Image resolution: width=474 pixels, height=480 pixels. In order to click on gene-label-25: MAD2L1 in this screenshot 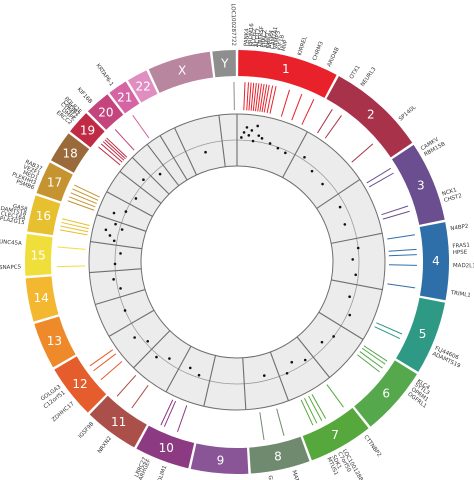, I will do `click(463, 266)`.